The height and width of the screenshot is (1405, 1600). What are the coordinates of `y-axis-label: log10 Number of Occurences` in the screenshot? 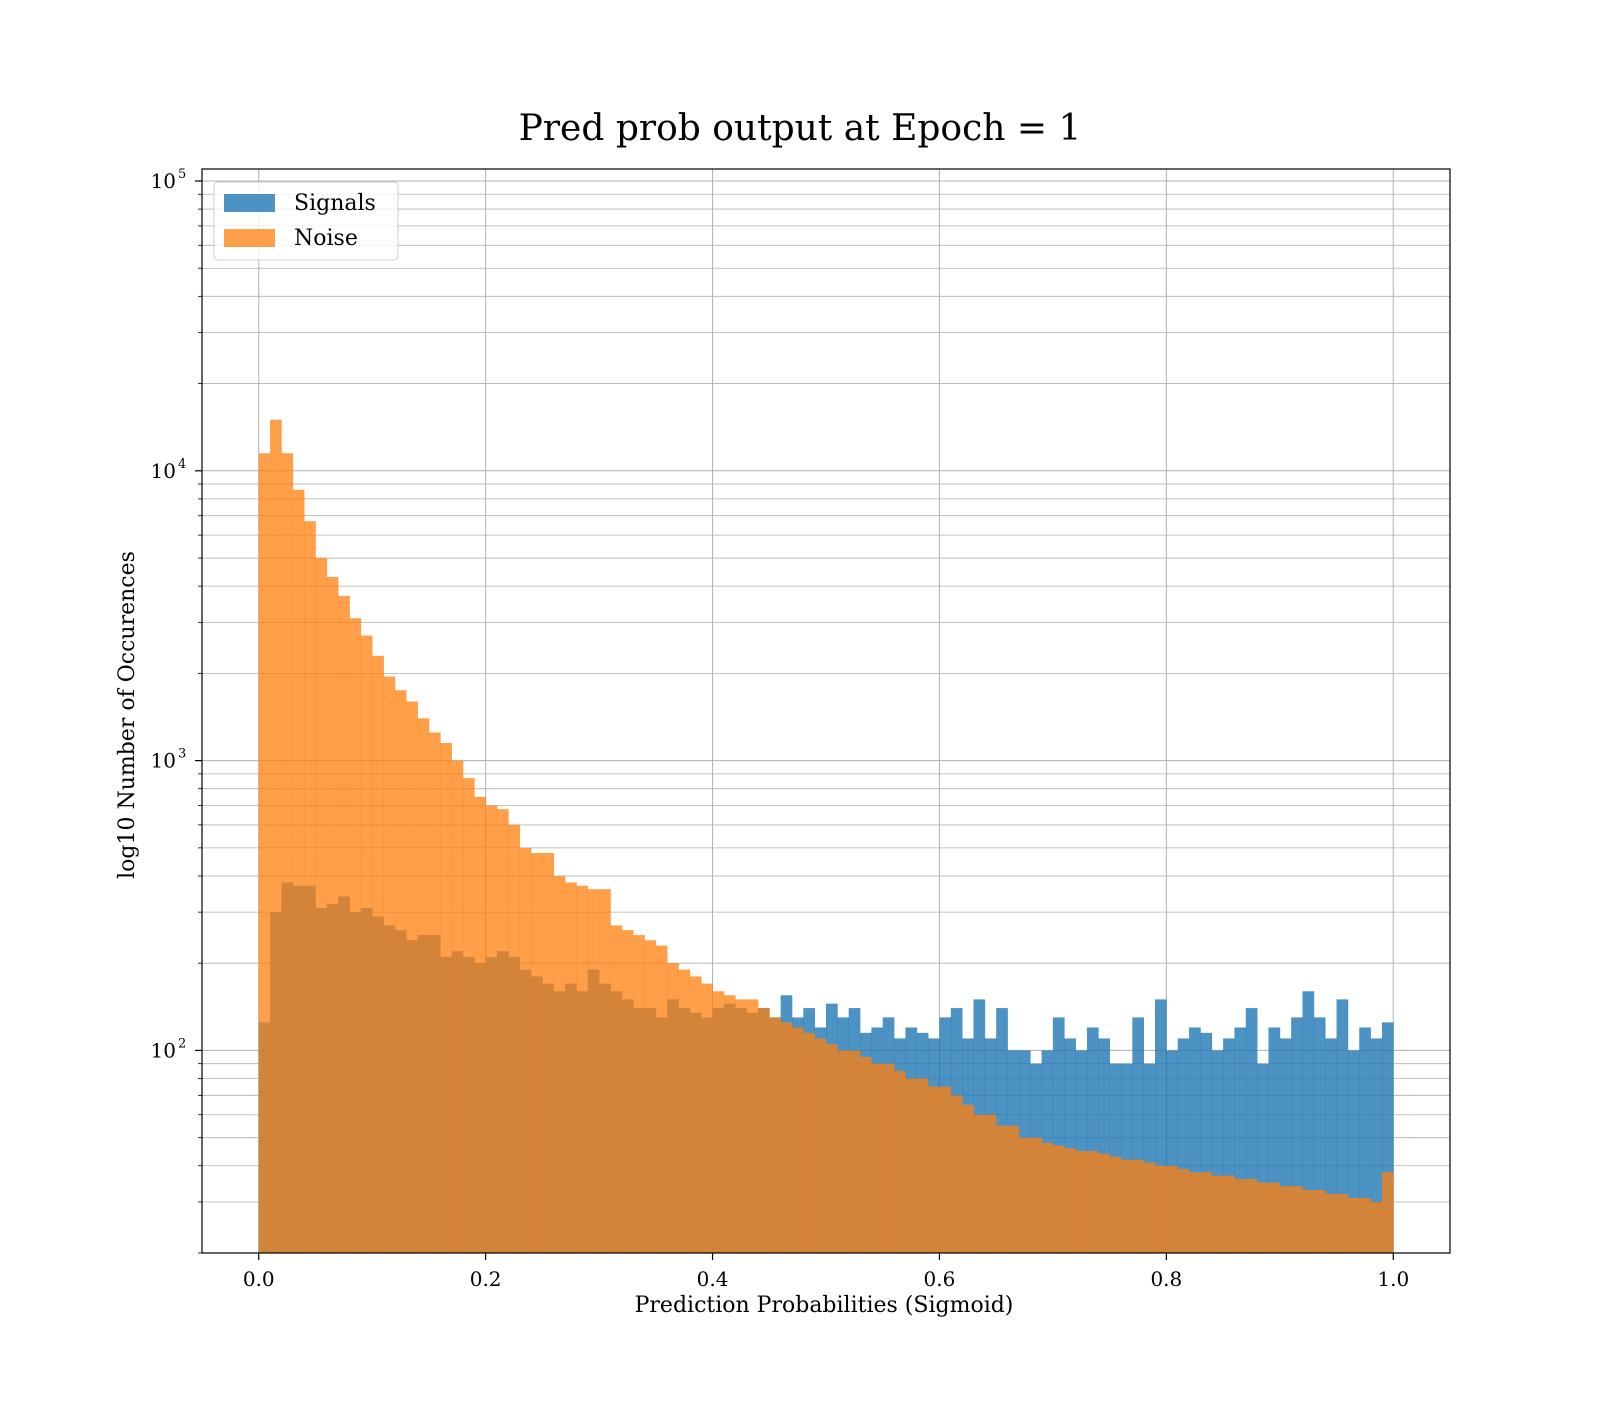 It's located at (127, 715).